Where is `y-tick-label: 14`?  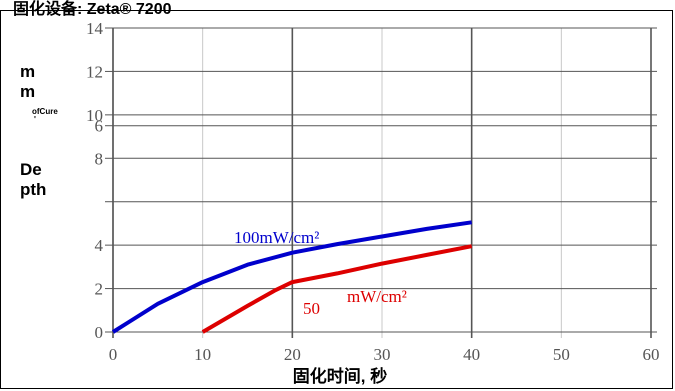 y-tick-label: 14 is located at coordinates (95, 28).